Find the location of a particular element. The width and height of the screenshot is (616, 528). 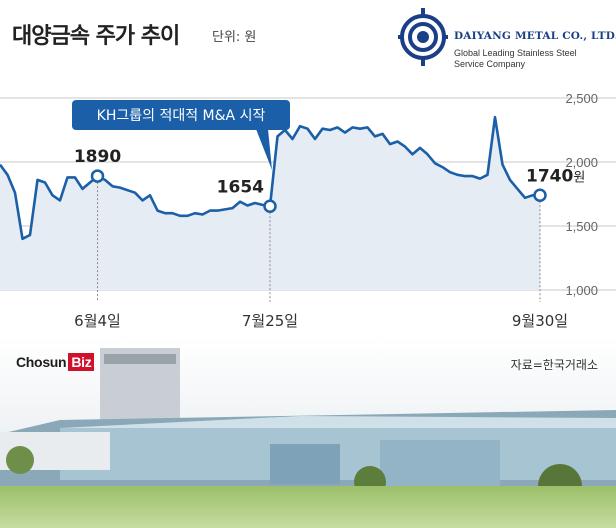

x-tick-label: 7월25일 is located at coordinates (270, 321).